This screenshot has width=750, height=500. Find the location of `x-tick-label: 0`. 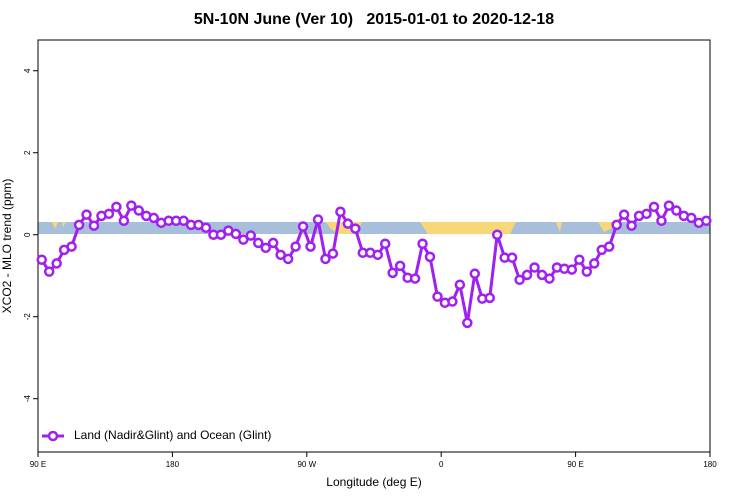

x-tick-label: 0 is located at coordinates (441, 464).